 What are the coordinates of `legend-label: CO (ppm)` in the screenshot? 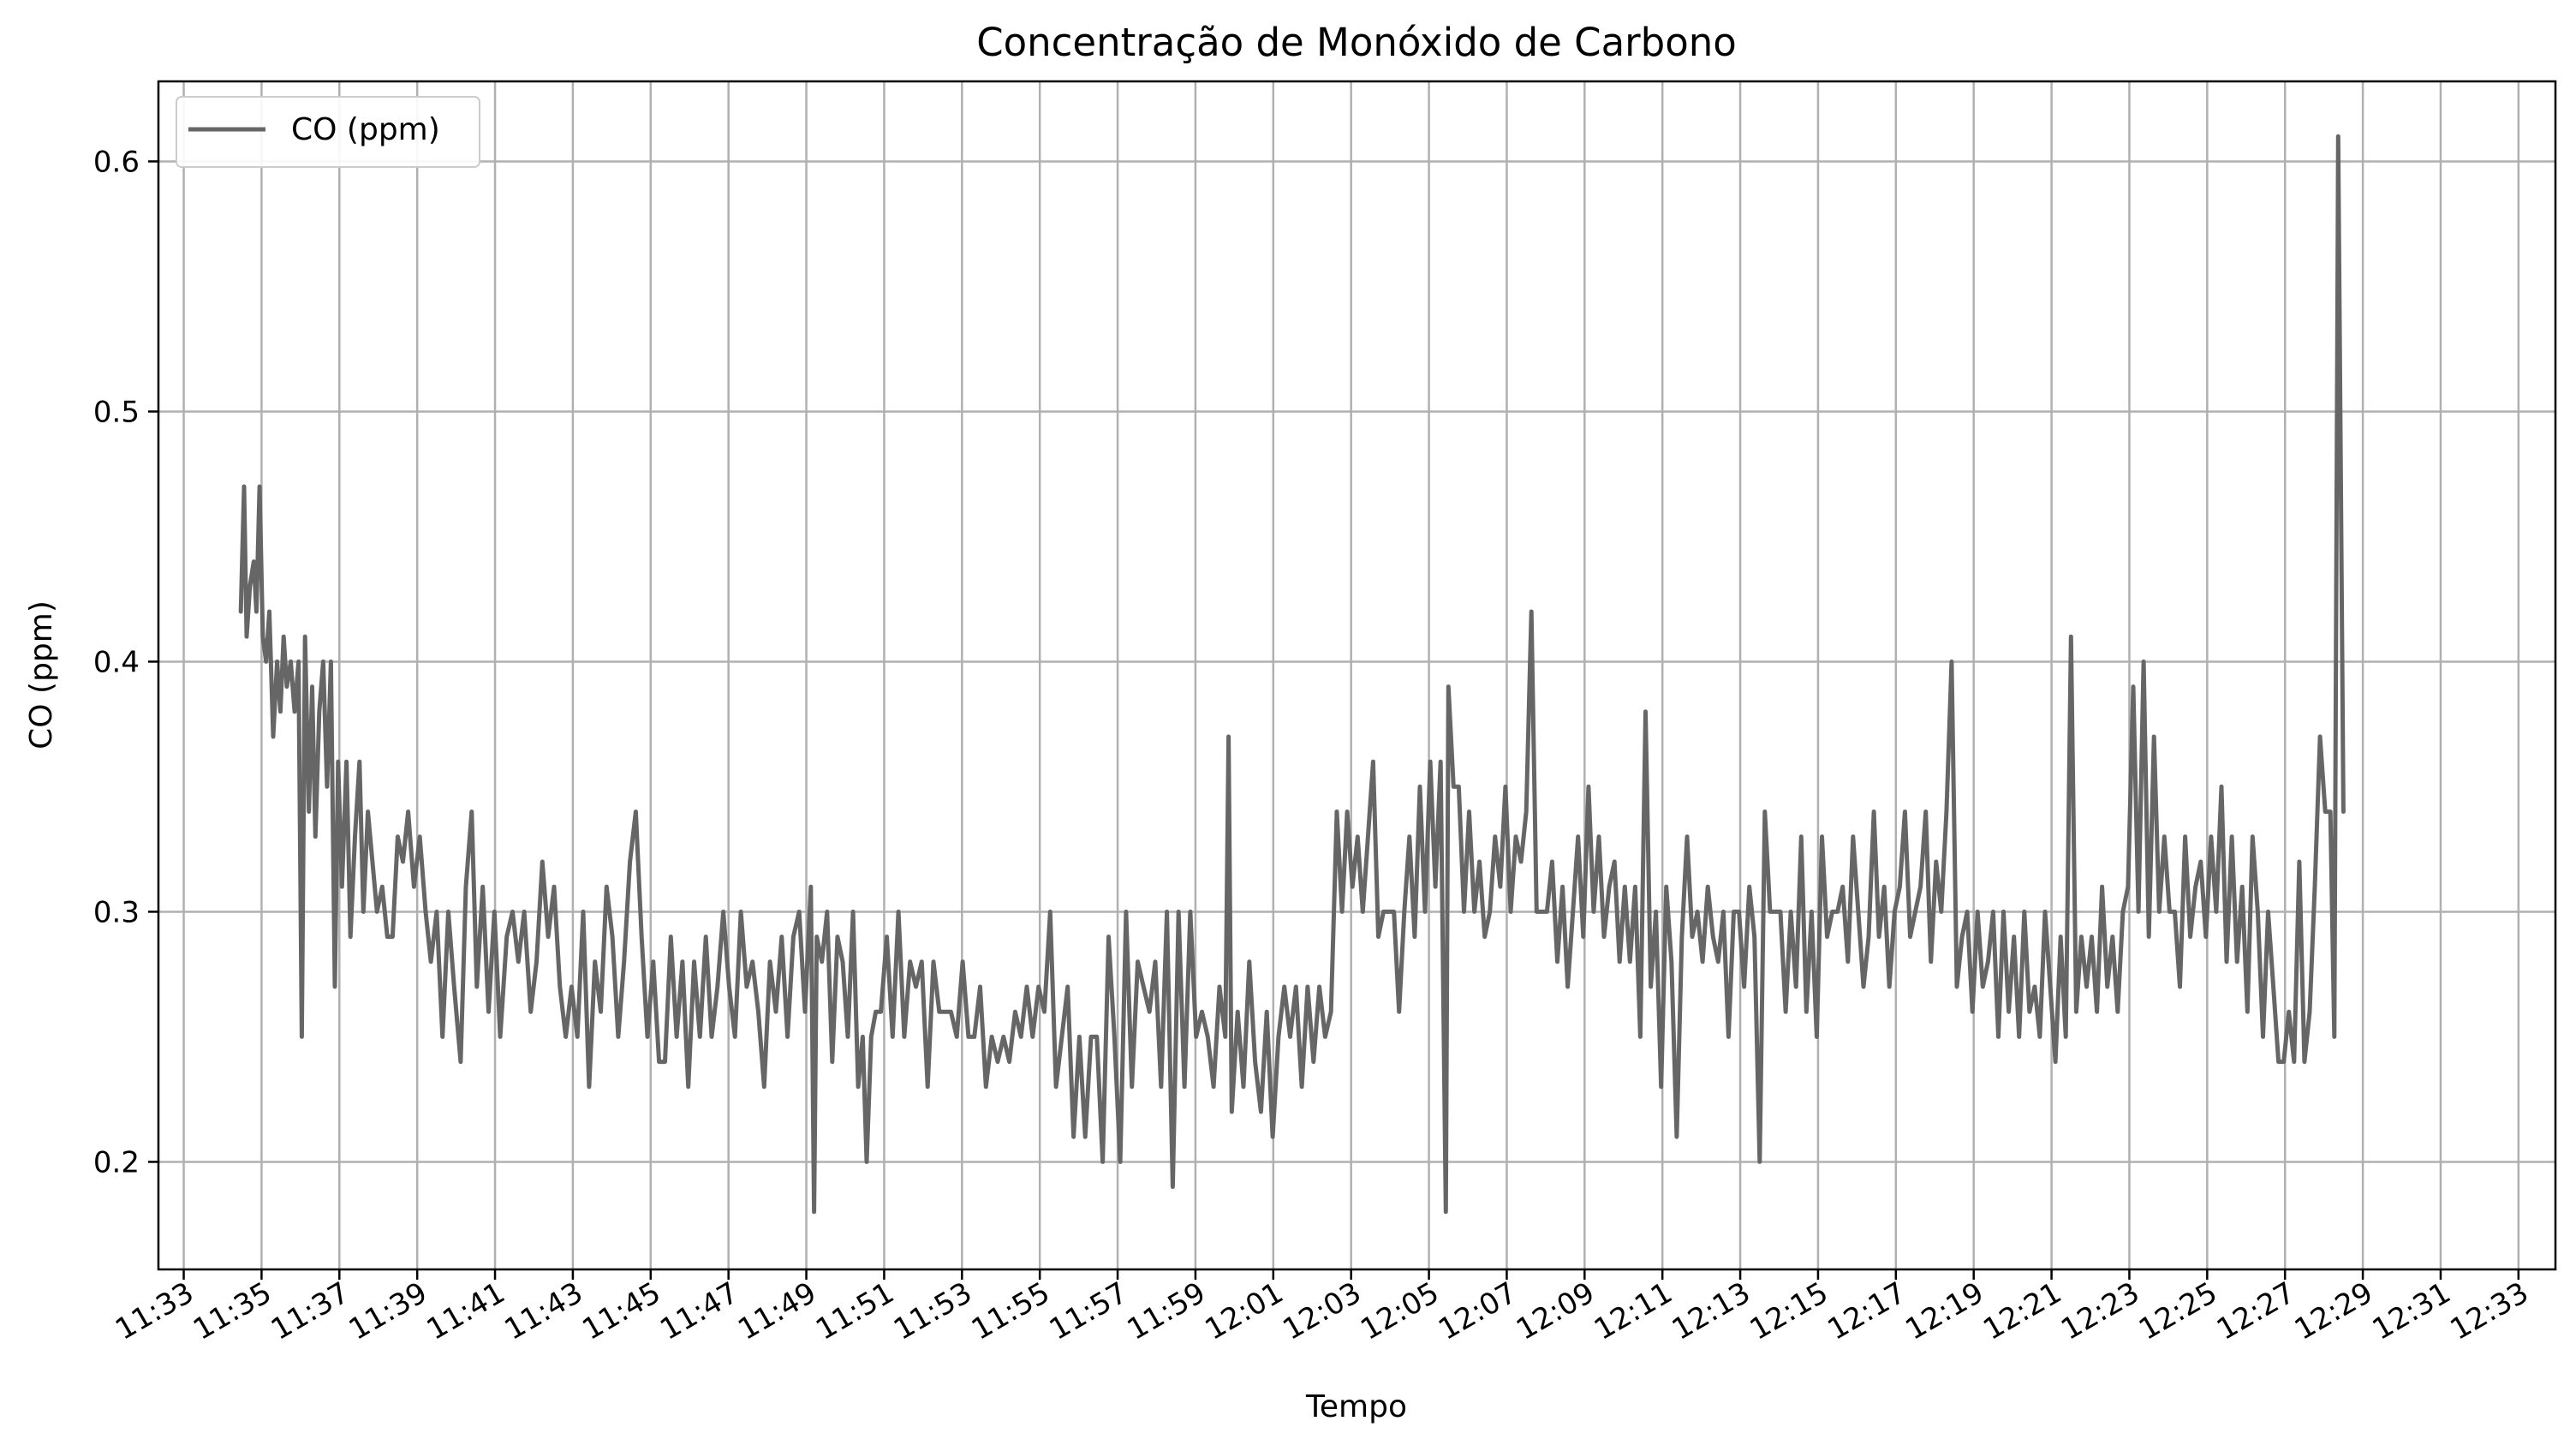 It's located at (365, 129).